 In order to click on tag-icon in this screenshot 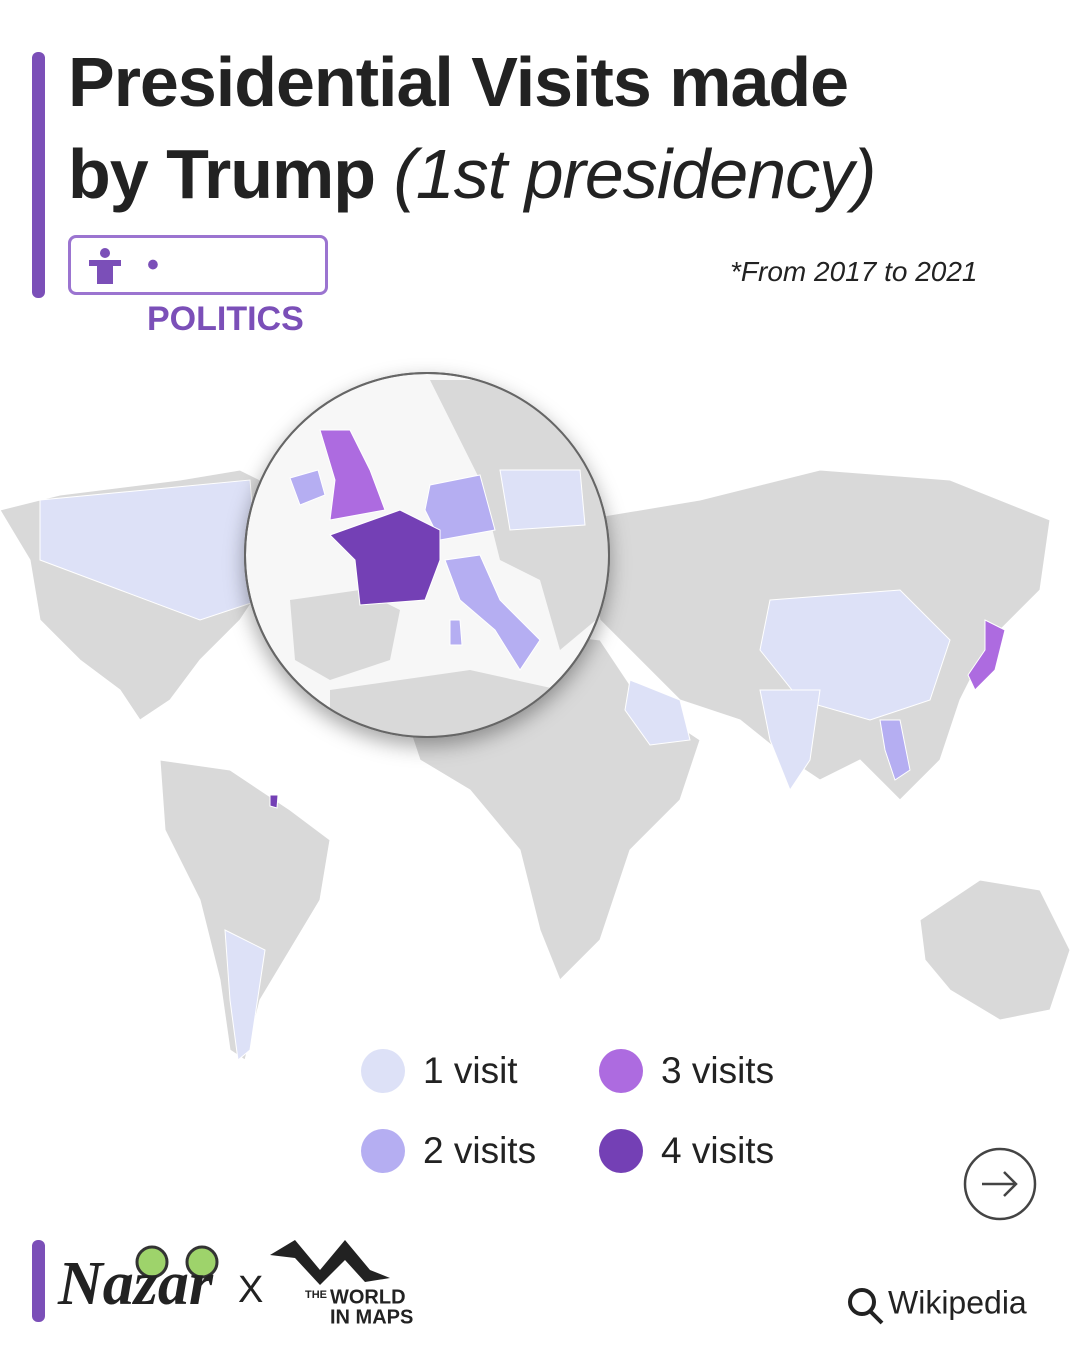, I will do `click(105, 266)`.